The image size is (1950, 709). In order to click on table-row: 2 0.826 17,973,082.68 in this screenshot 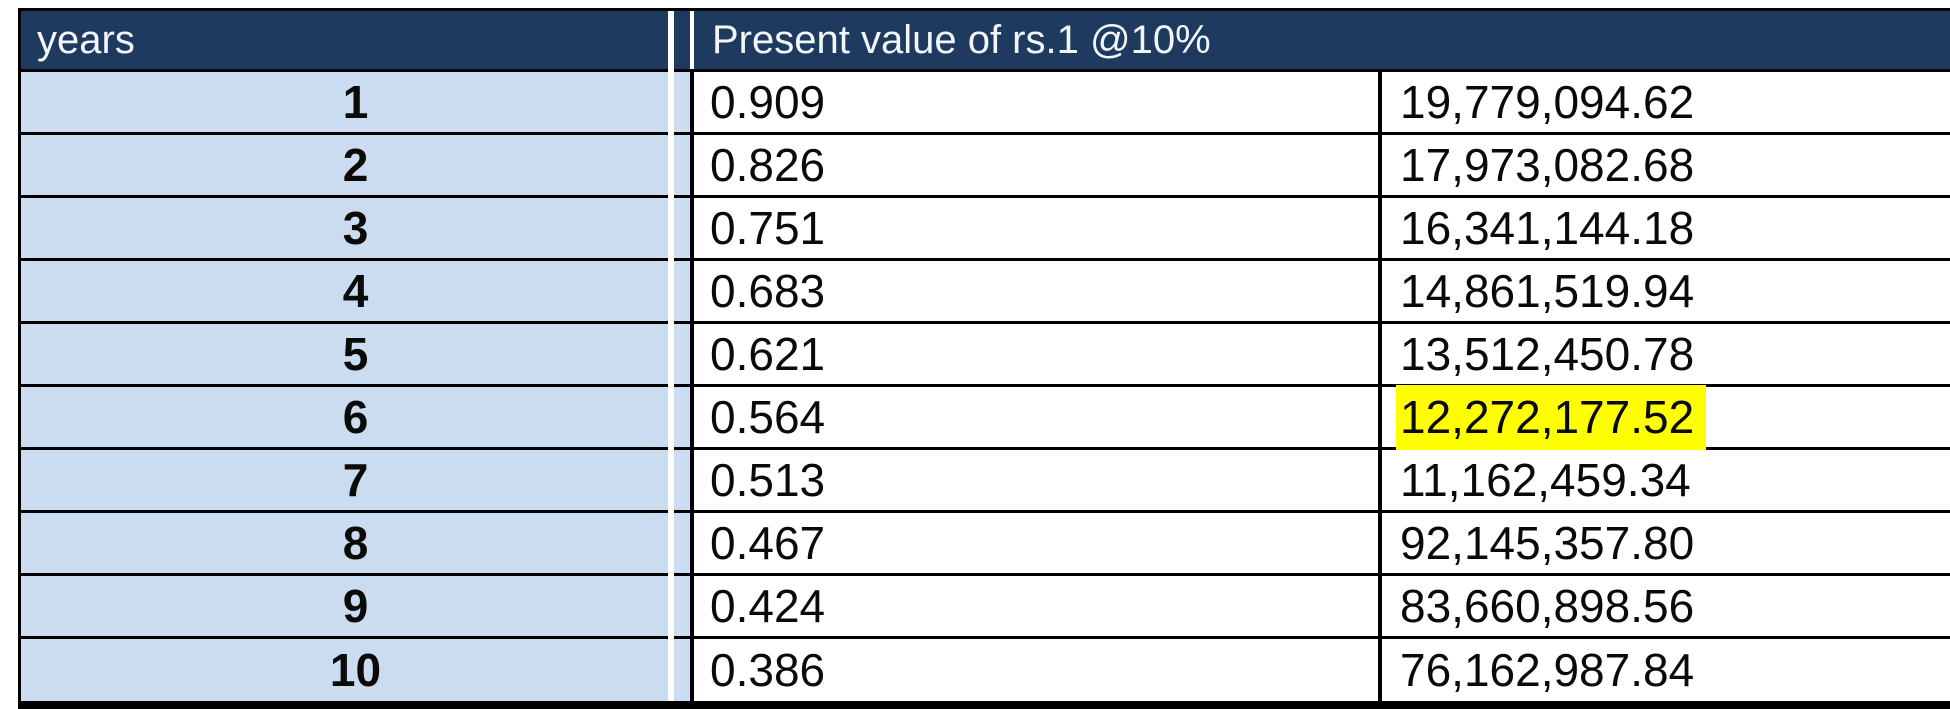, I will do `click(985, 166)`.